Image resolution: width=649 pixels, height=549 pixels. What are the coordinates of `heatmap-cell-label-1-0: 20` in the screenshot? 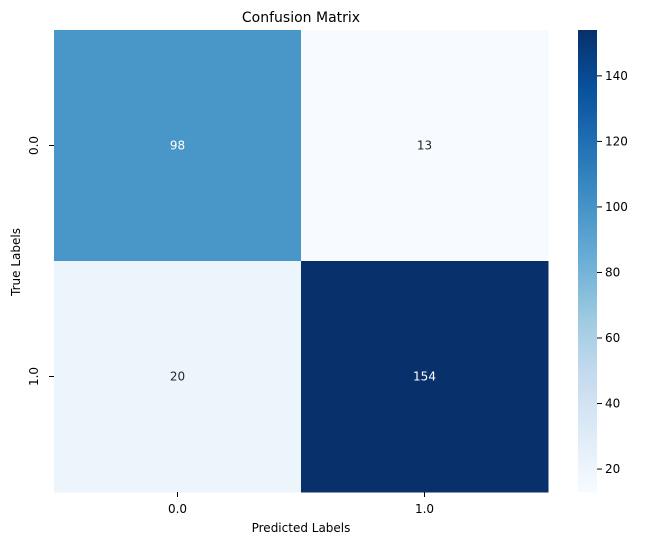 It's located at (177, 377).